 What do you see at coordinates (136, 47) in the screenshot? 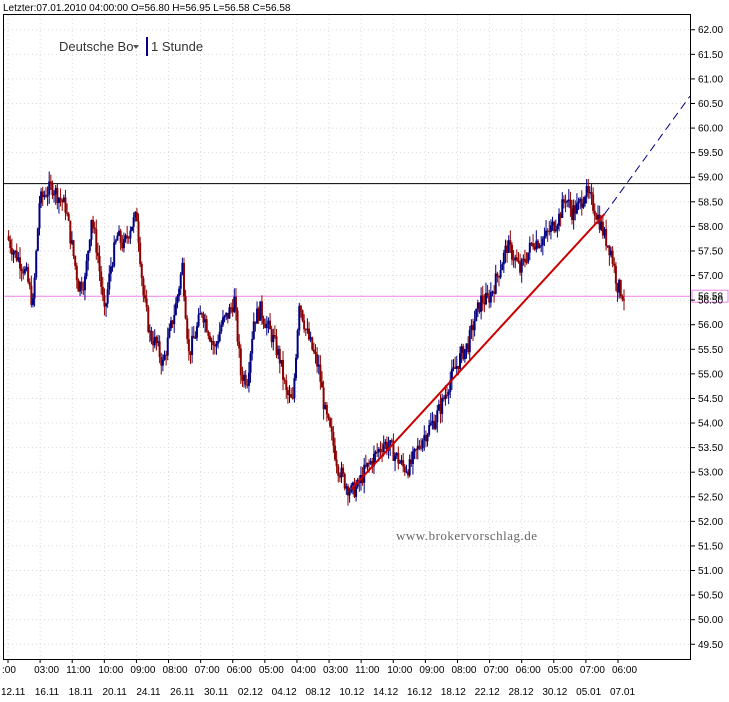
I see `chevron-down-icon` at bounding box center [136, 47].